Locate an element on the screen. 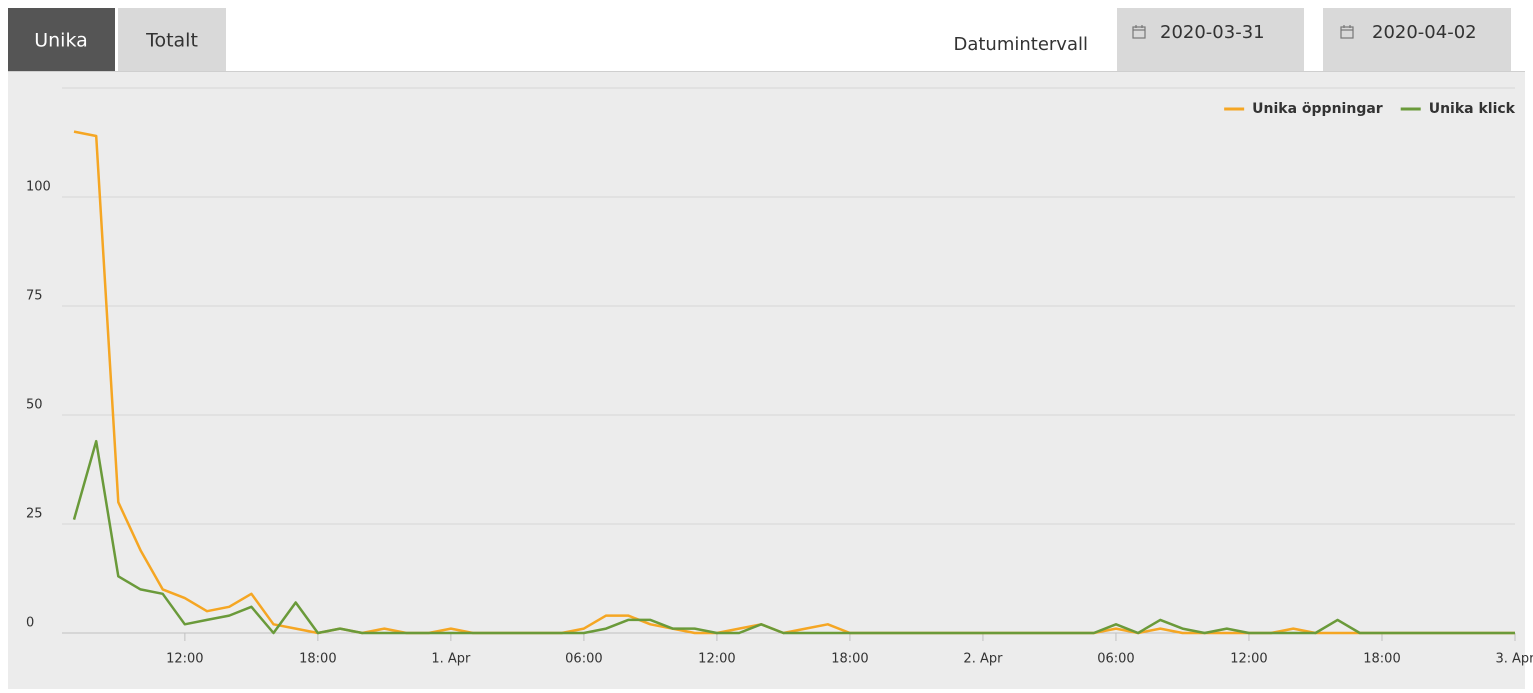 Image resolution: width=1533 pixels, height=693 pixels. y-tick-label: 0 is located at coordinates (30, 623).